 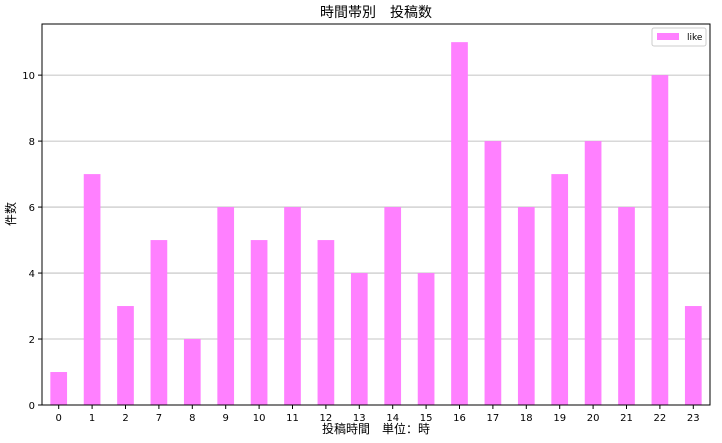 I want to click on x-tick-label: 14, so click(x=392, y=418).